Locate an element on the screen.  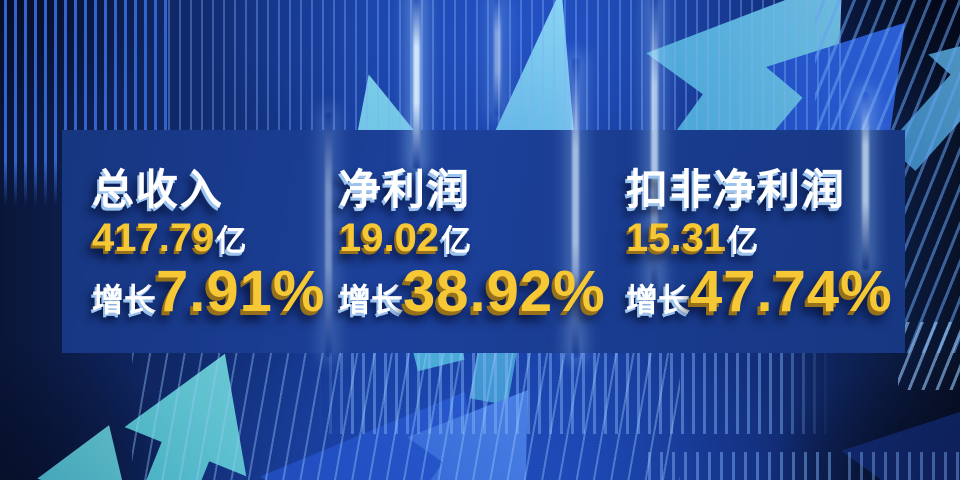
metric-value: 19.02 is located at coordinates (389, 238).